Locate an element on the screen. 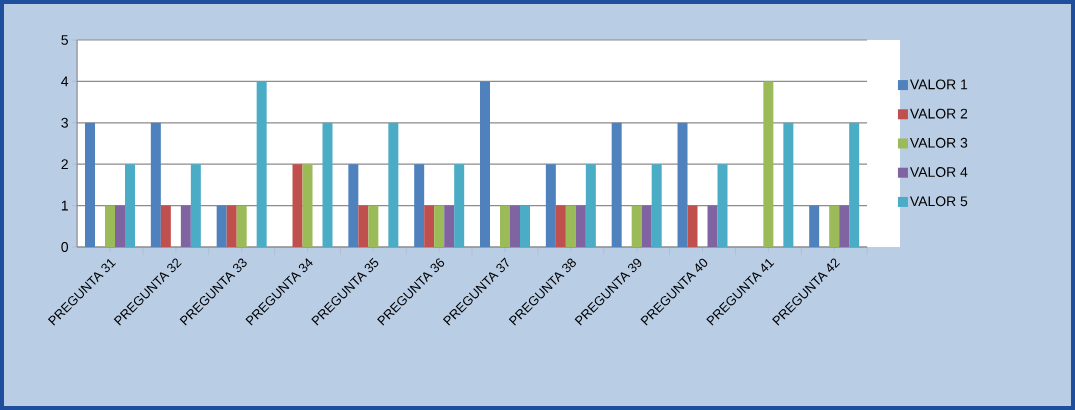 Image resolution: width=1075 pixels, height=410 pixels. legend-label: VALOR 3 is located at coordinates (939, 142).